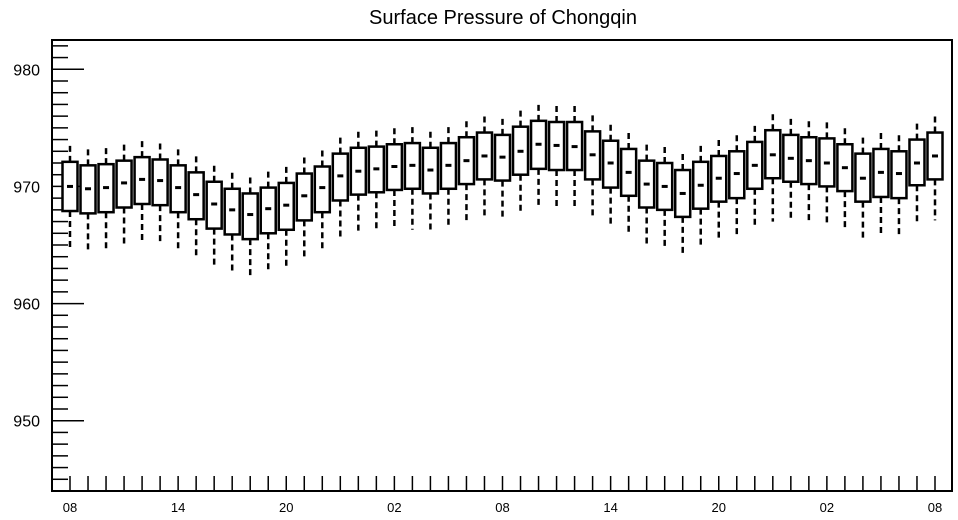  What do you see at coordinates (26, 70) in the screenshot?
I see `y-tick-label: 980` at bounding box center [26, 70].